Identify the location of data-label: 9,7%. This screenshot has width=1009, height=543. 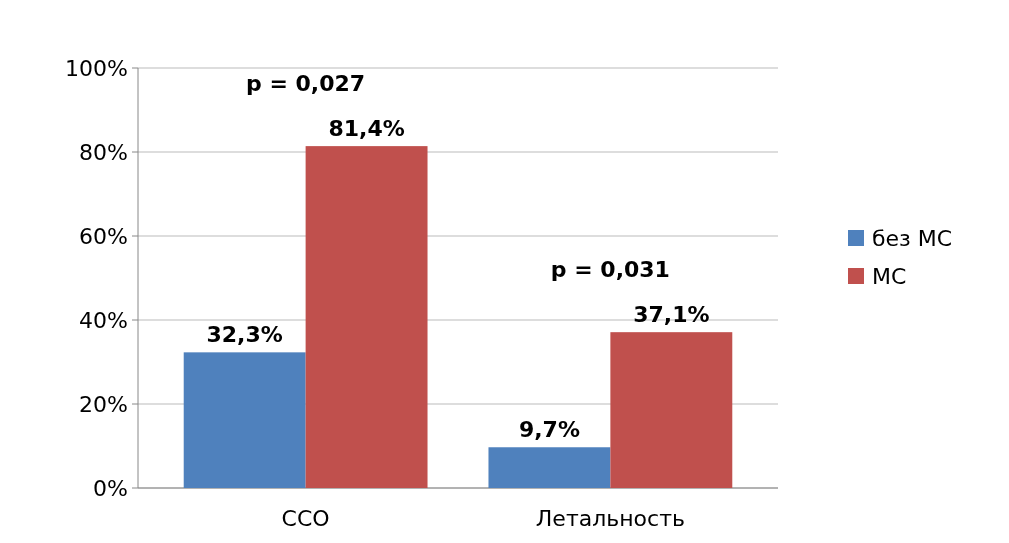
(549, 430).